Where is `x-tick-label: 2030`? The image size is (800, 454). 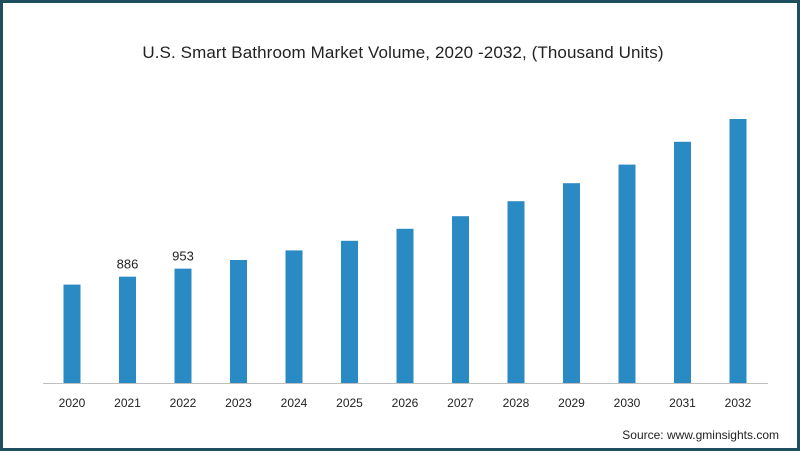
x-tick-label: 2030 is located at coordinates (627, 403).